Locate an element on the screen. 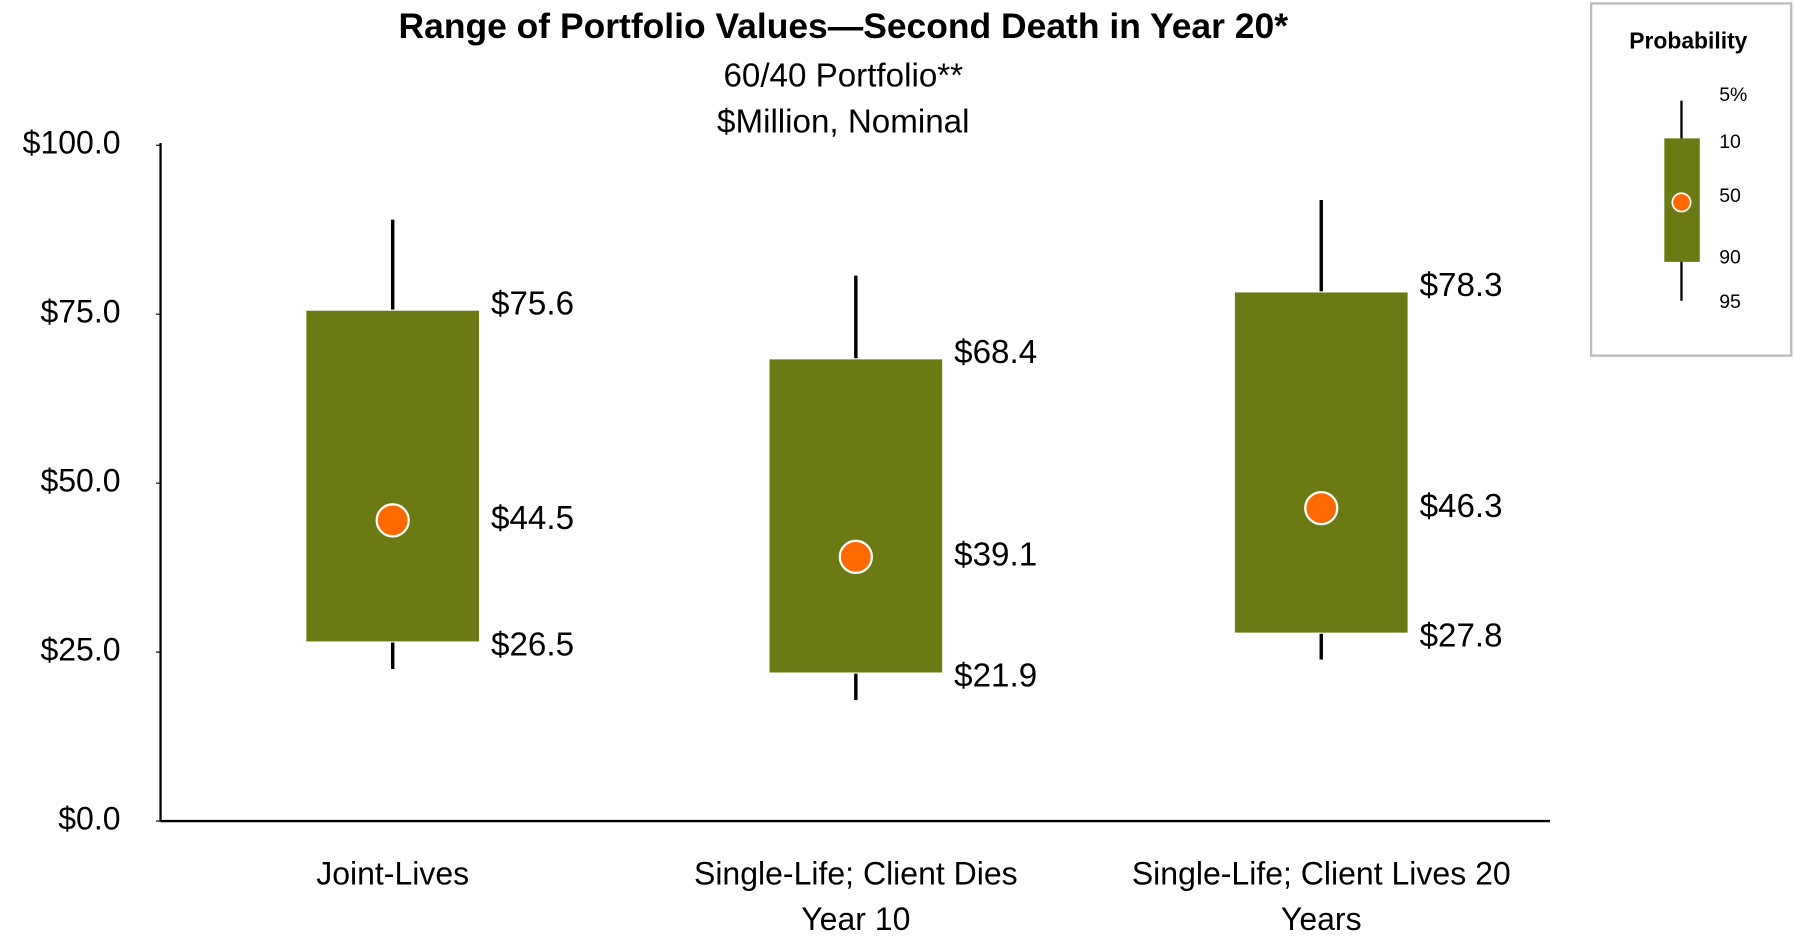  x-tick-label: Single-Life; Client Lives 20 is located at coordinates (1321, 873).